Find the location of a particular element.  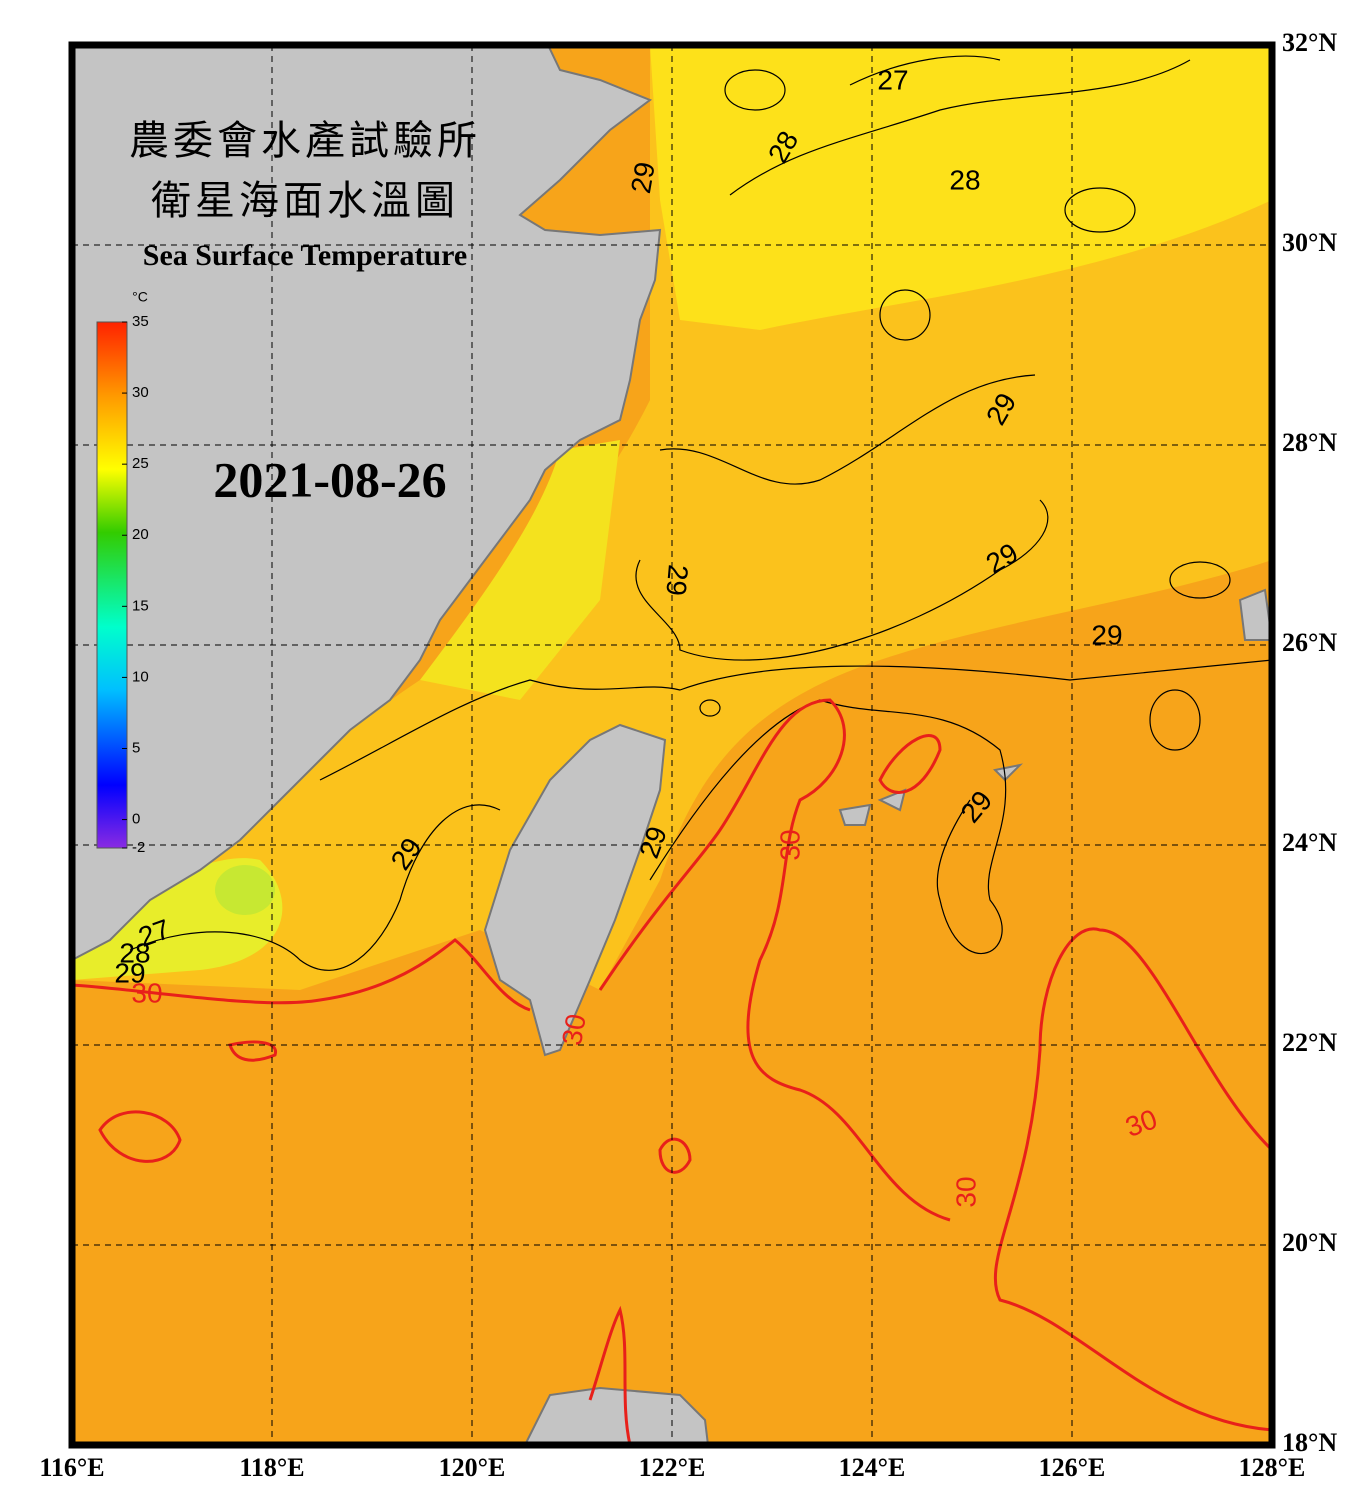

date: 2021-08-26 is located at coordinates (329, 479).